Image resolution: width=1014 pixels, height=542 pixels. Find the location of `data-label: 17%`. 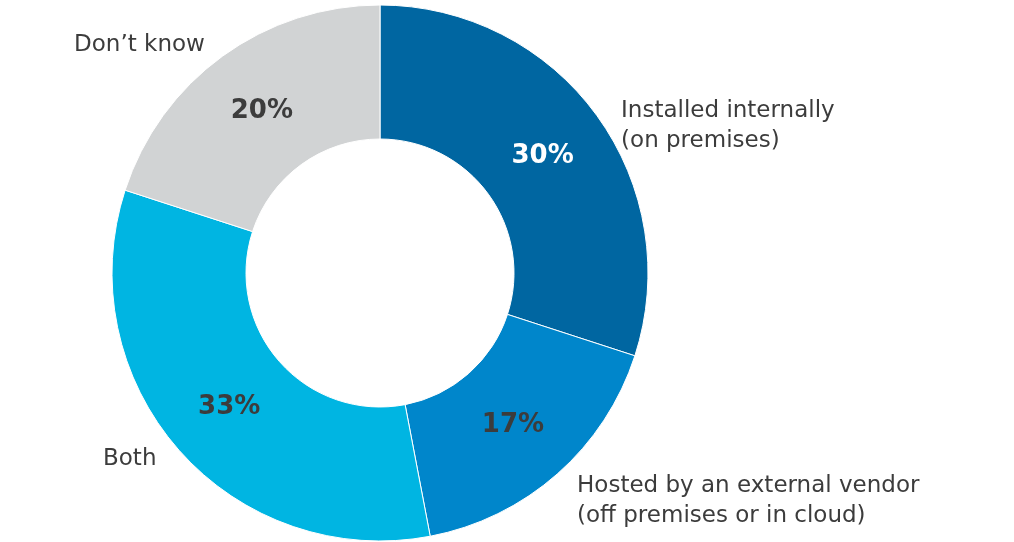

data-label: 17% is located at coordinates (513, 422).